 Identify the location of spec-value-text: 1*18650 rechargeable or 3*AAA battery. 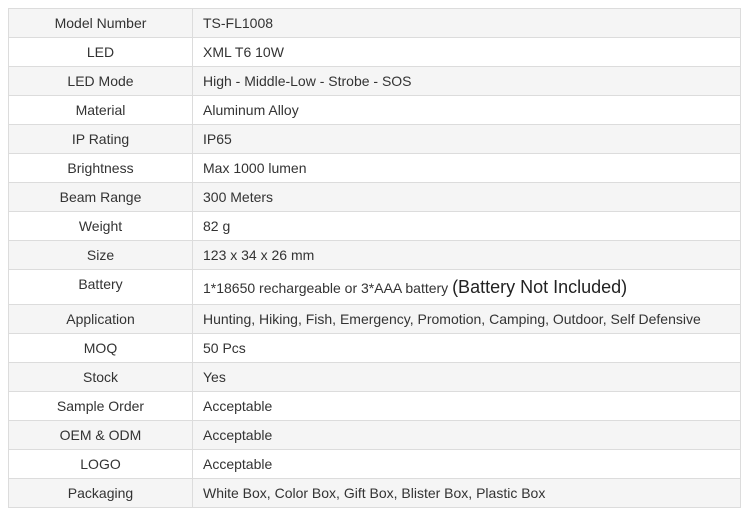
(326, 287).